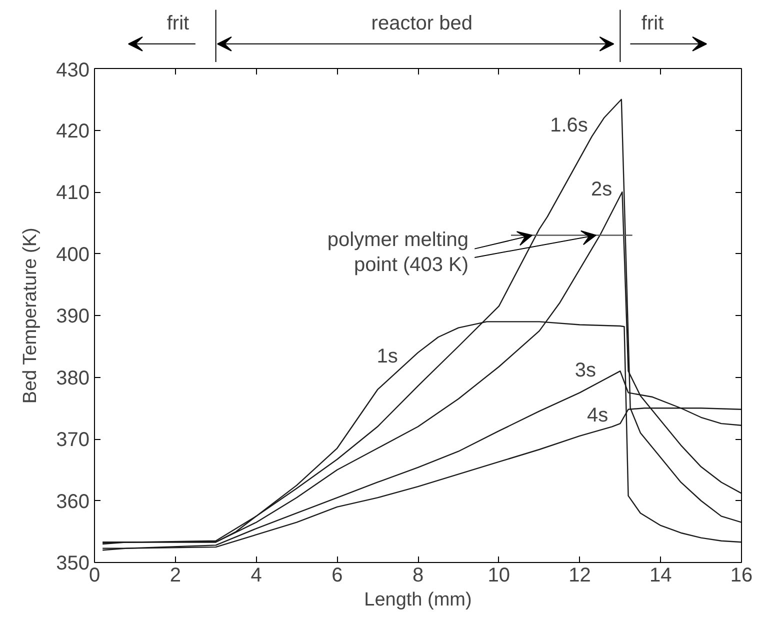 The height and width of the screenshot is (628, 759). Describe the element at coordinates (579, 575) in the screenshot. I see `x-tick-label: 12` at that location.